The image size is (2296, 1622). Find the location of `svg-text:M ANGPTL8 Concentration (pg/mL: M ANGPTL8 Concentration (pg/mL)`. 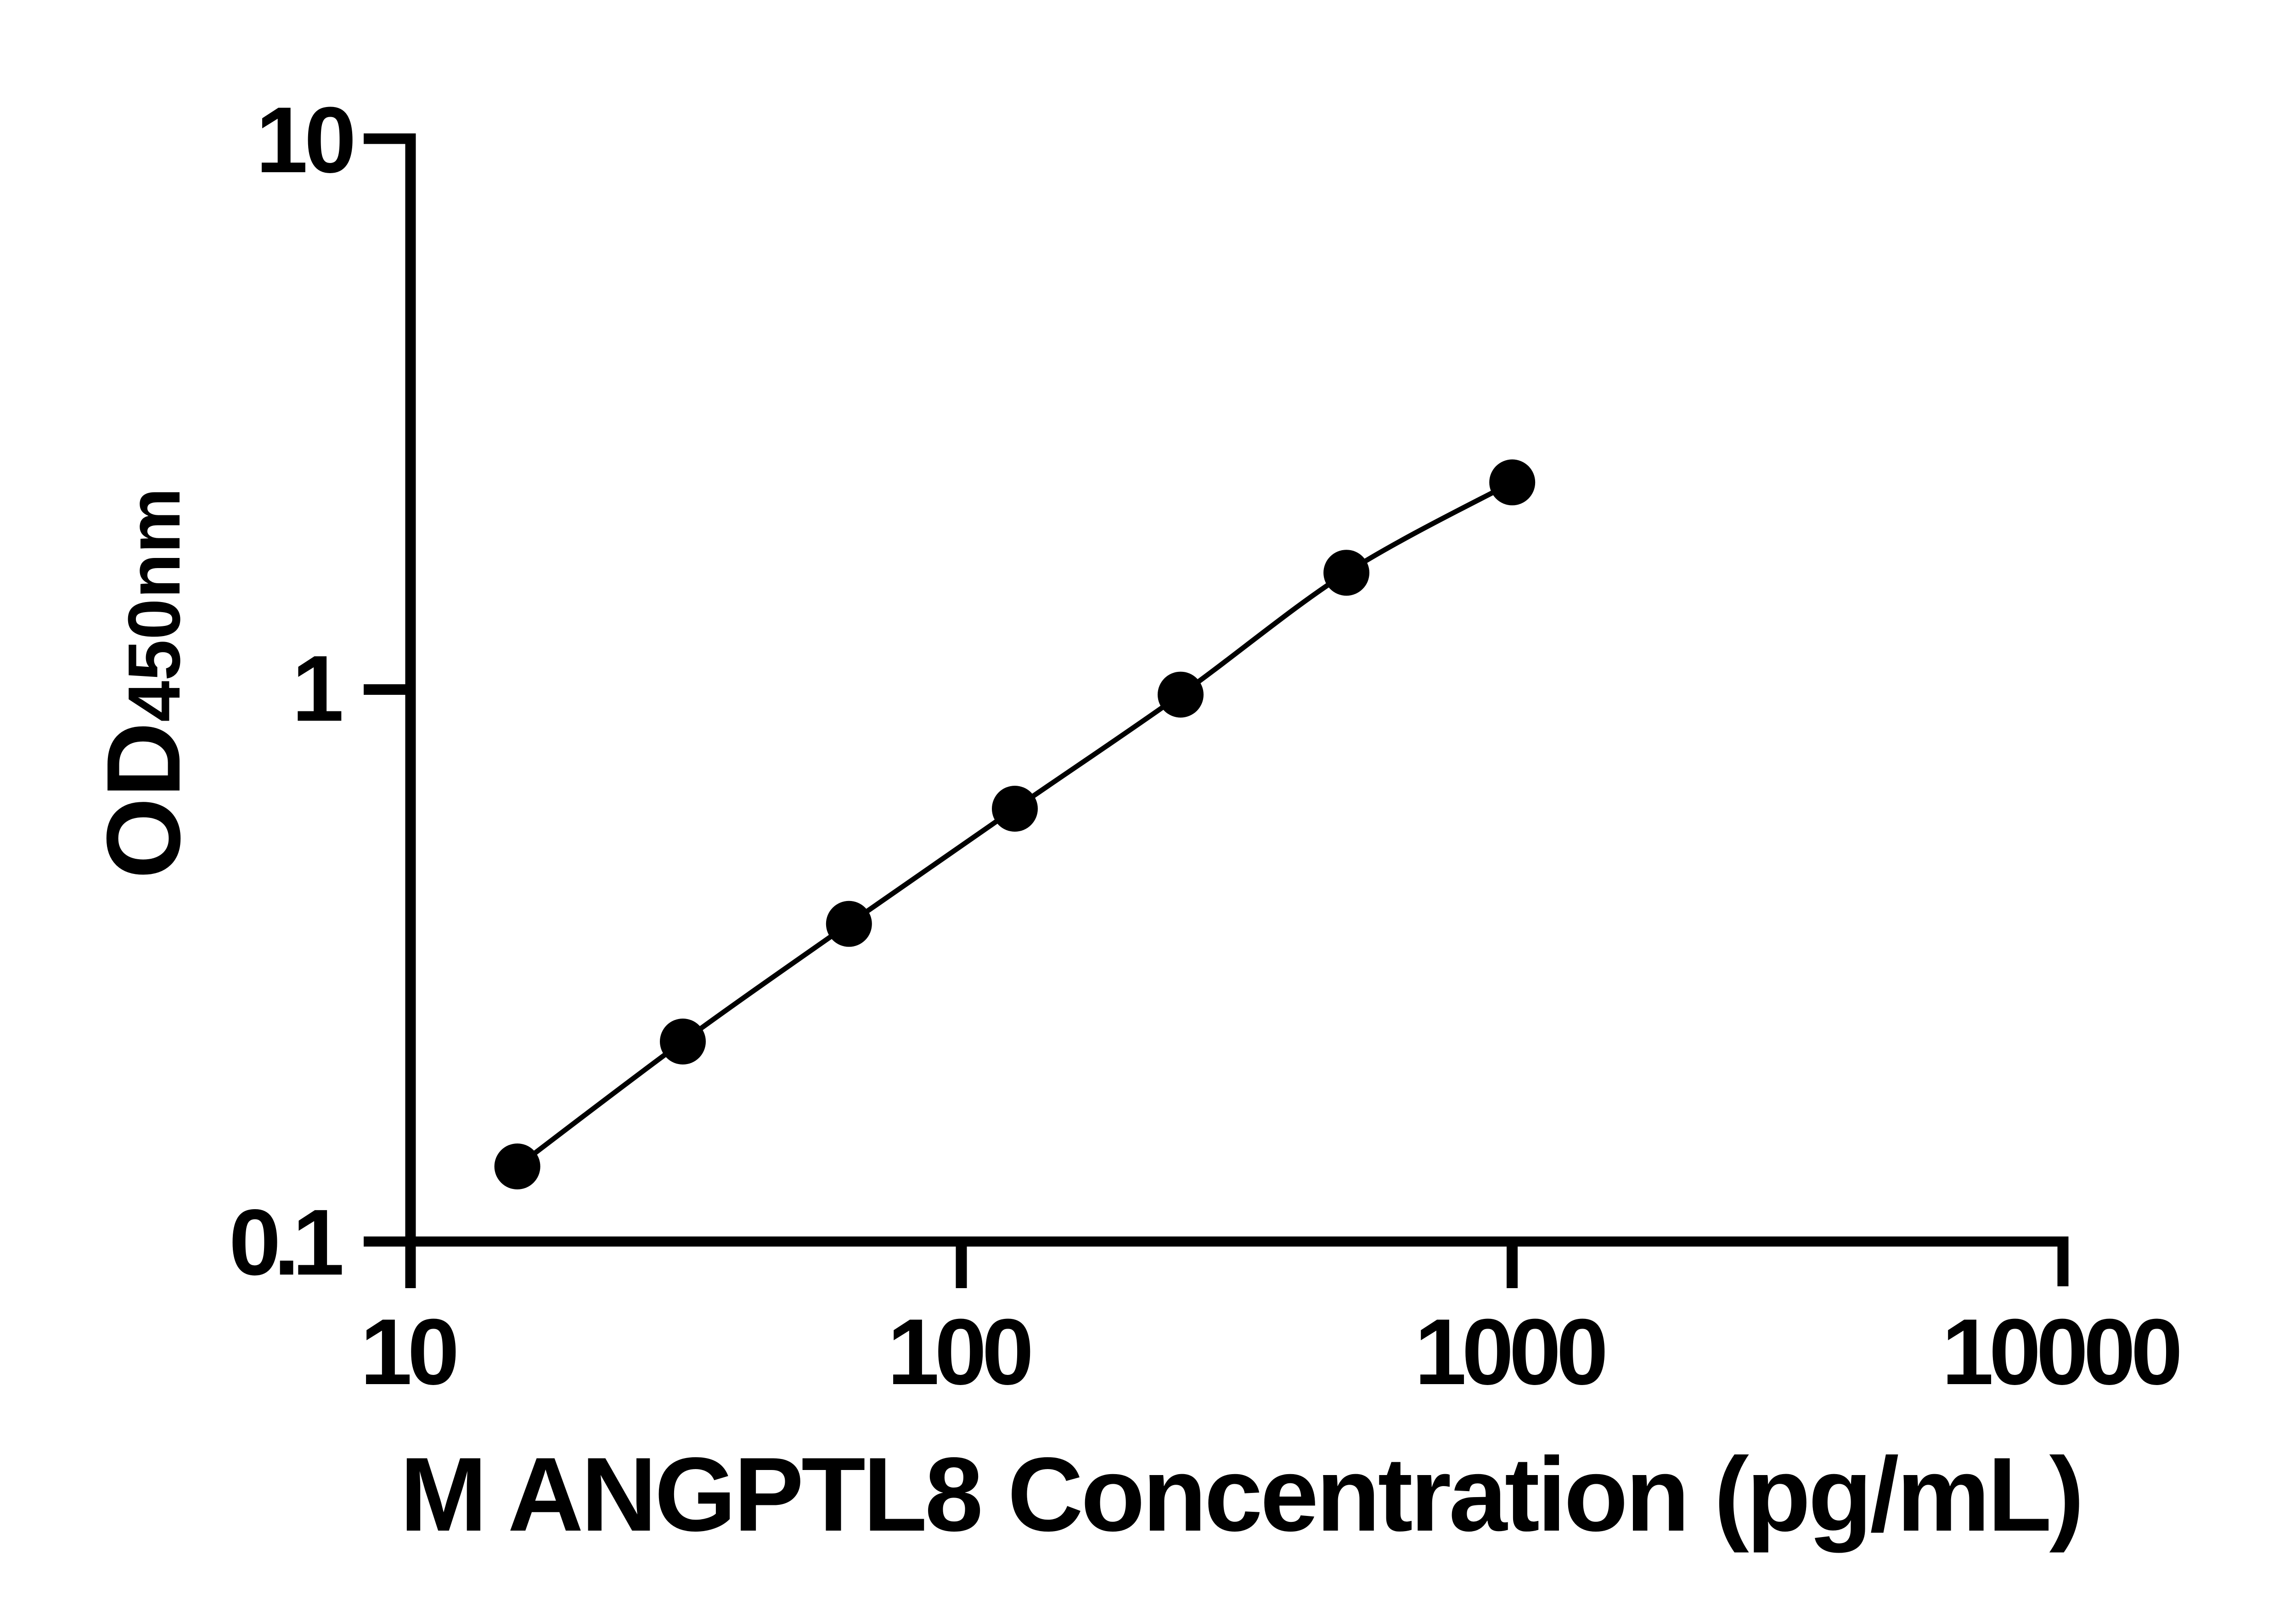

svg-text:M ANGPTL8 Concentration (pg/mL: M ANGPTL8 Concentration (pg/mL) is located at coordinates (1241, 1495).